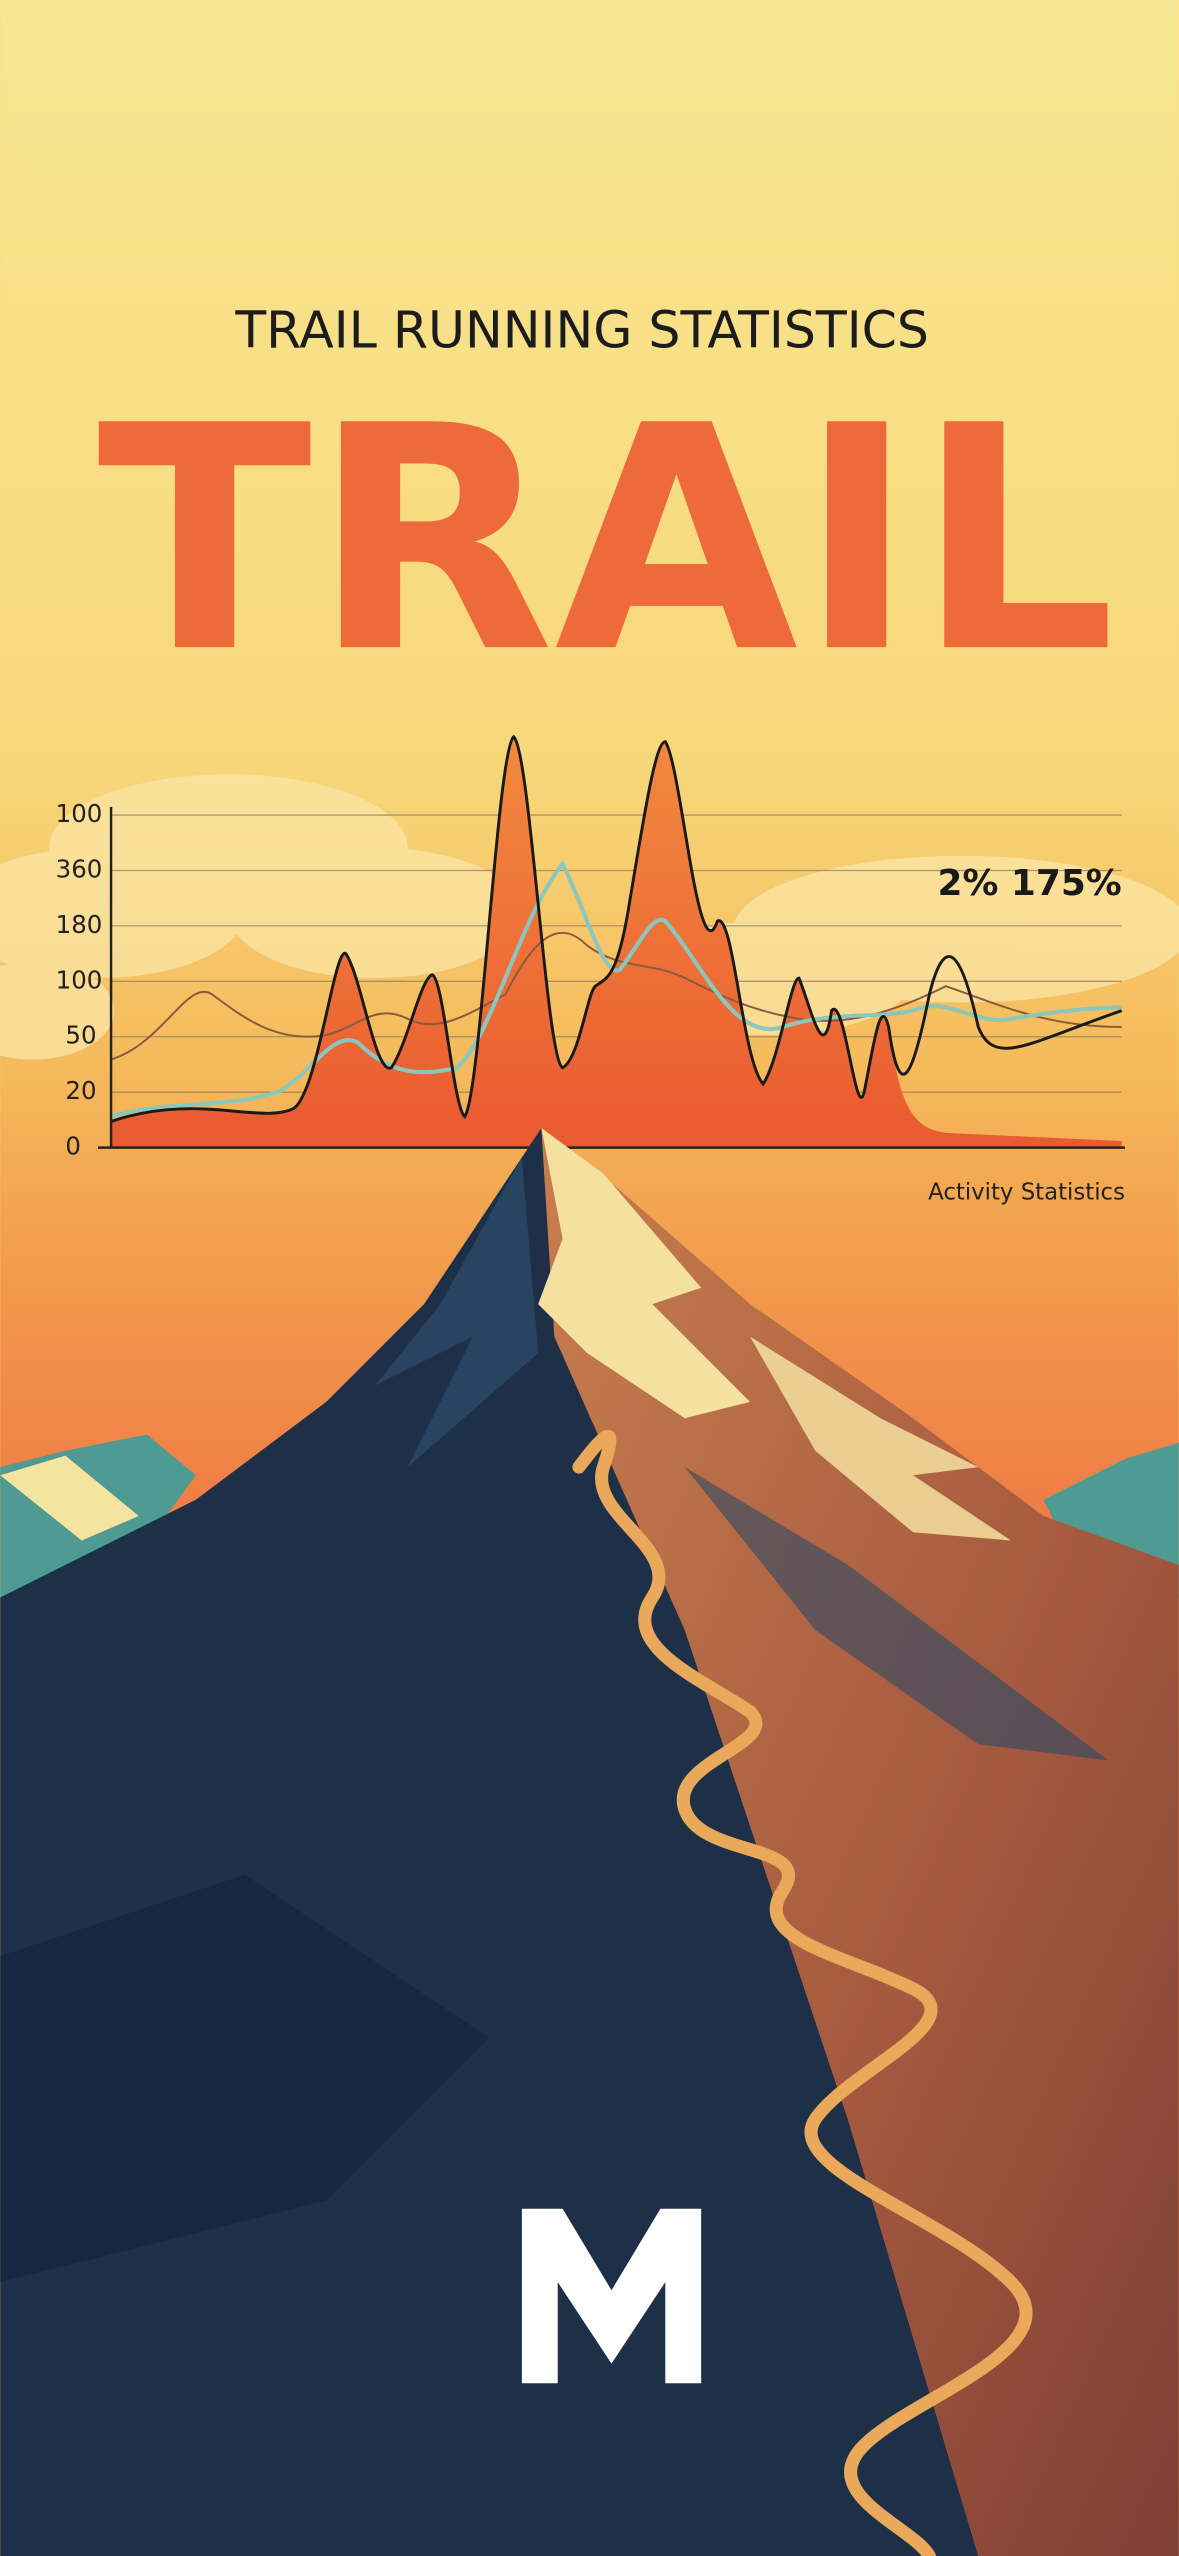 Image resolution: width=1179 pixels, height=2556 pixels. Describe the element at coordinates (581, 330) in the screenshot. I see `subtitle: TRAIL RUNNING STATISTICS` at that location.